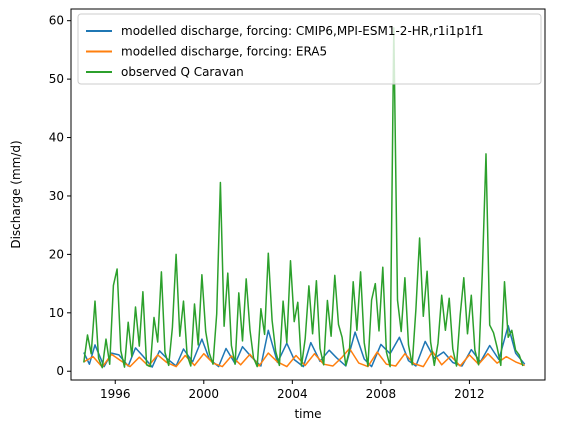  Describe the element at coordinates (56, 196) in the screenshot. I see `y-tick-label: 30` at that location.